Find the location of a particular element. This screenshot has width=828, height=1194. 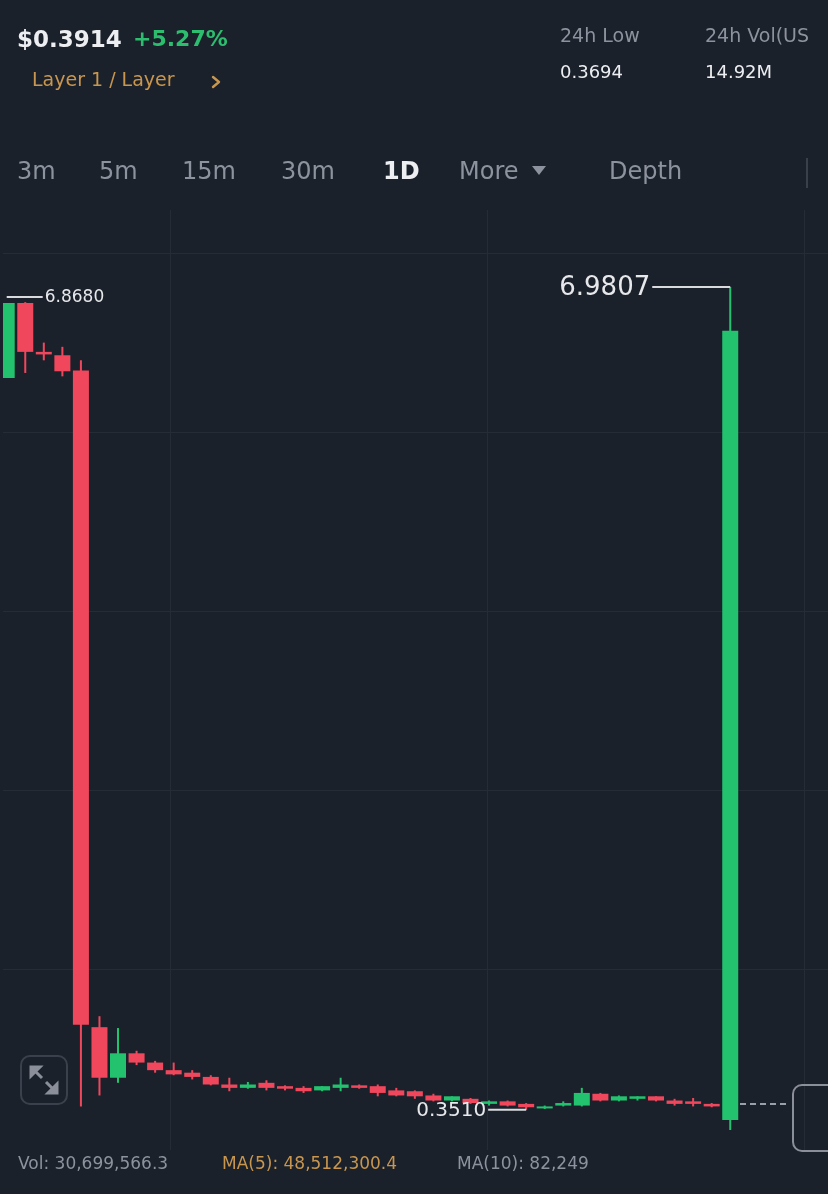

text: 5m is located at coordinates (118, 171).